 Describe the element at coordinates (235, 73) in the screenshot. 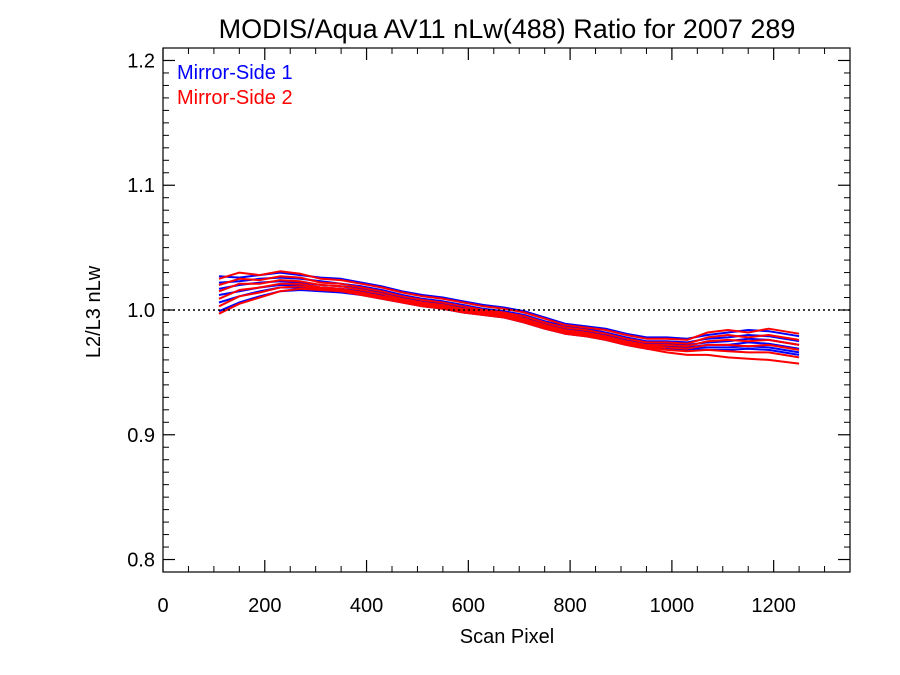

I see `legend-item-mirror-side-1: Mirror-Side 1` at that location.